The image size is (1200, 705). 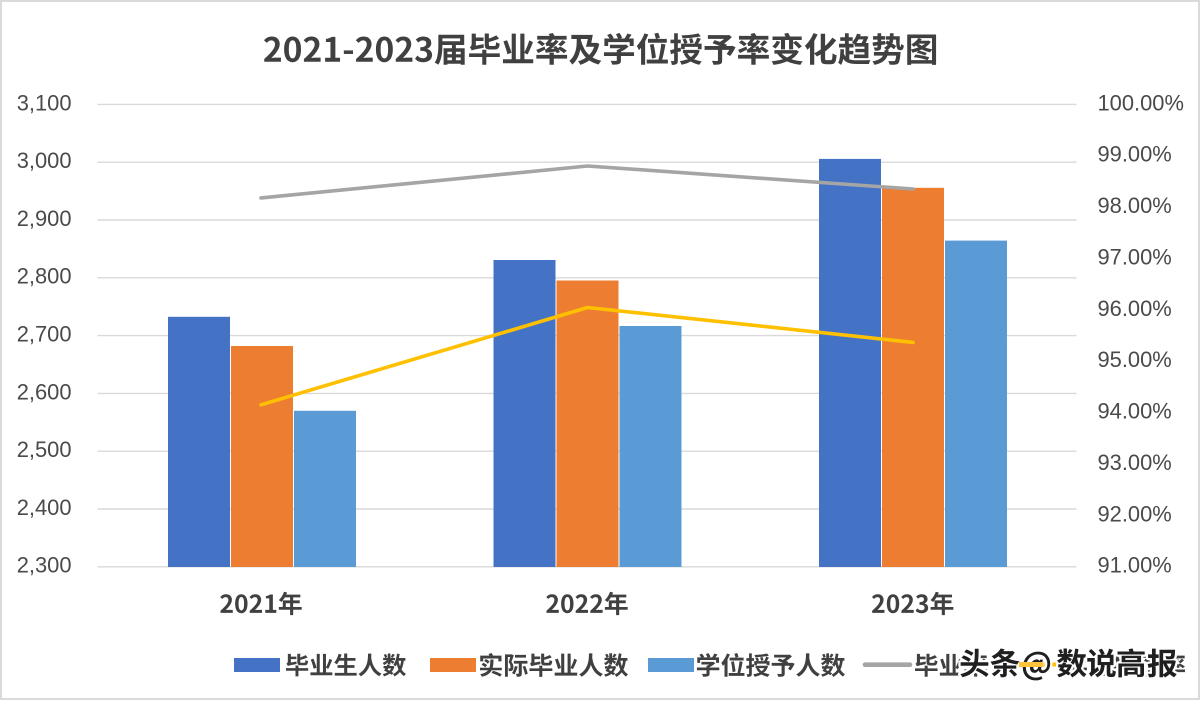 I want to click on svg-text: 2,700, so click(x=44, y=334).